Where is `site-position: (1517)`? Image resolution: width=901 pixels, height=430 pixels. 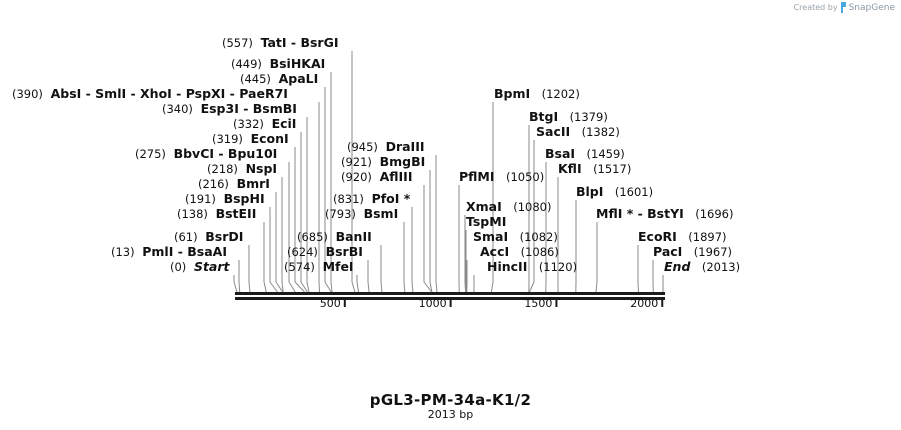 site-position: (1517) is located at coordinates (612, 169).